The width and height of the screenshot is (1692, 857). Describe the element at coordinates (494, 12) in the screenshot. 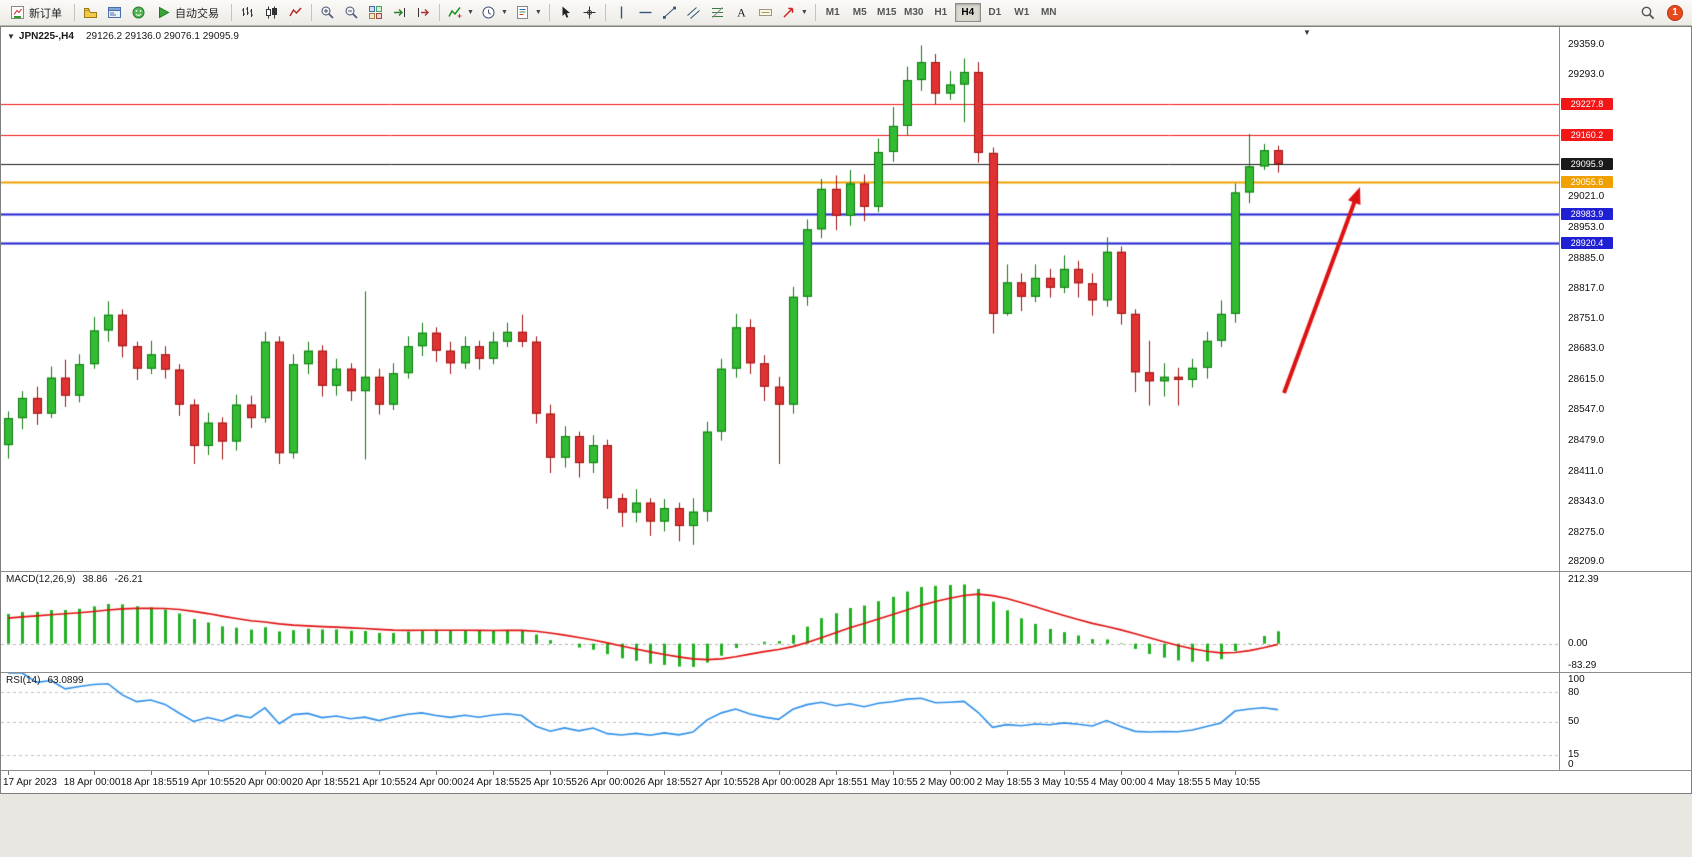

I see `periods-button: ▼` at that location.